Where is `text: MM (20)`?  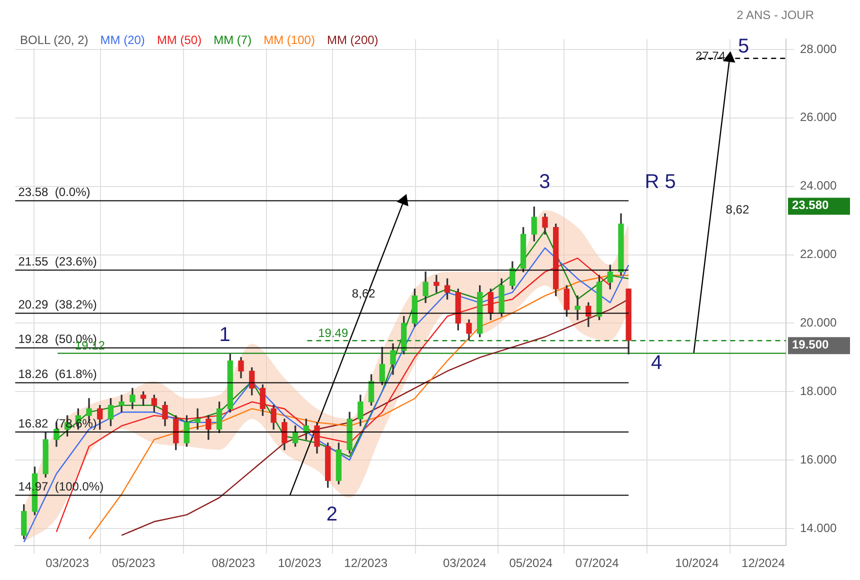 text: MM (20) is located at coordinates (122, 40).